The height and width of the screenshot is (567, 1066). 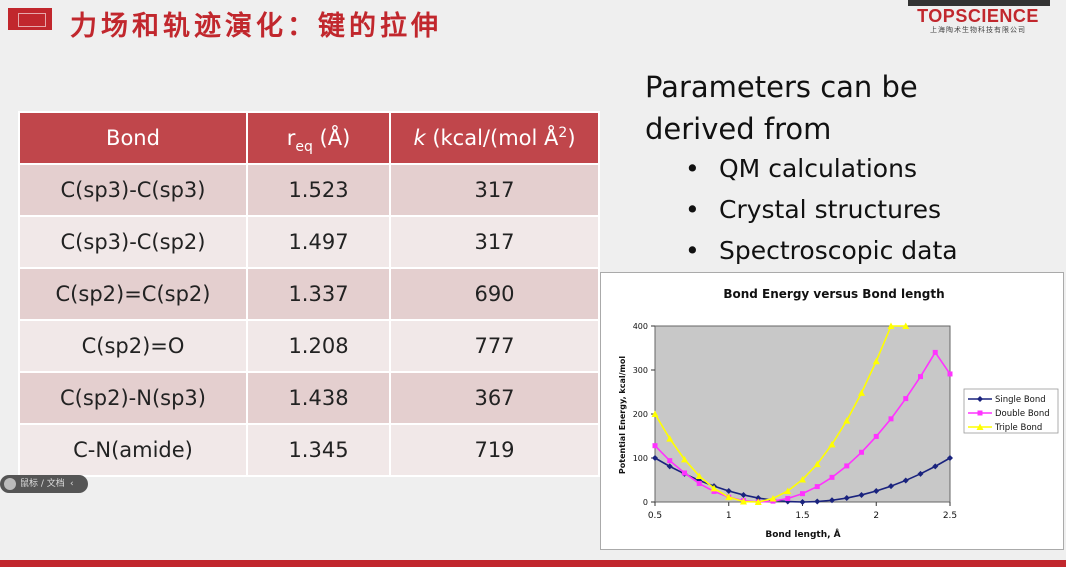 I want to click on header-bond: Bond, so click(x=133, y=138).